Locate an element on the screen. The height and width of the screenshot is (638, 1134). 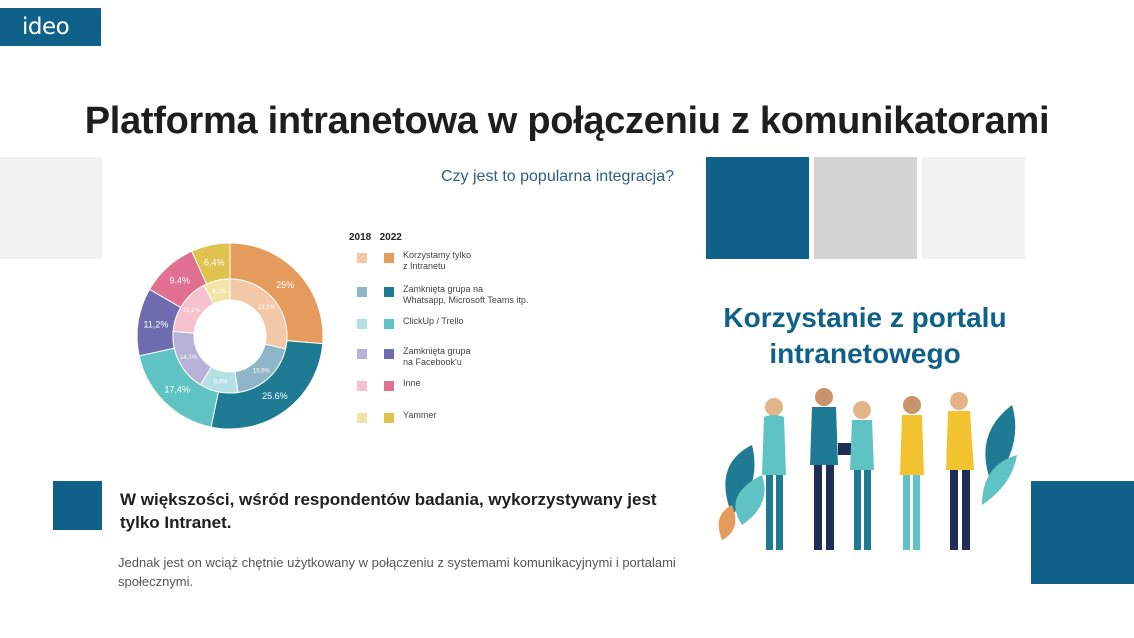
donut-label-2022: 25% is located at coordinates (285, 285).